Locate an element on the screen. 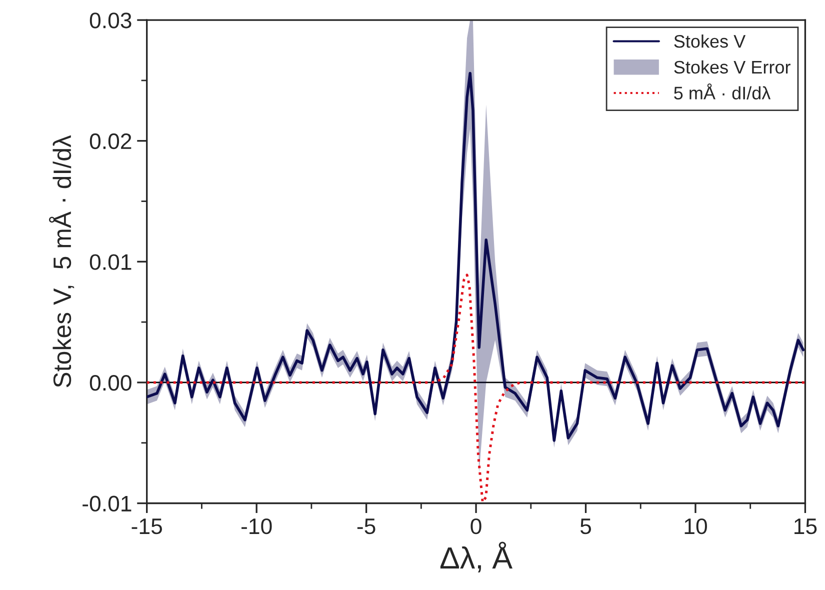  x-tick-label: 15 is located at coordinates (805, 526).